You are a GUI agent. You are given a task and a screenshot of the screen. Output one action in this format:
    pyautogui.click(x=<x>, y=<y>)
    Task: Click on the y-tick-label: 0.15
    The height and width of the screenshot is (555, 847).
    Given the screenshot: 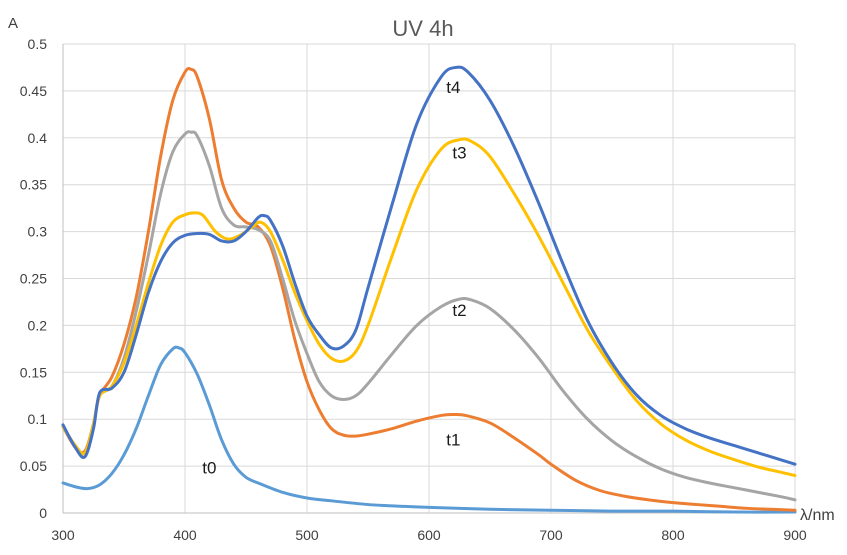 What is the action you would take?
    pyautogui.click(x=33, y=372)
    